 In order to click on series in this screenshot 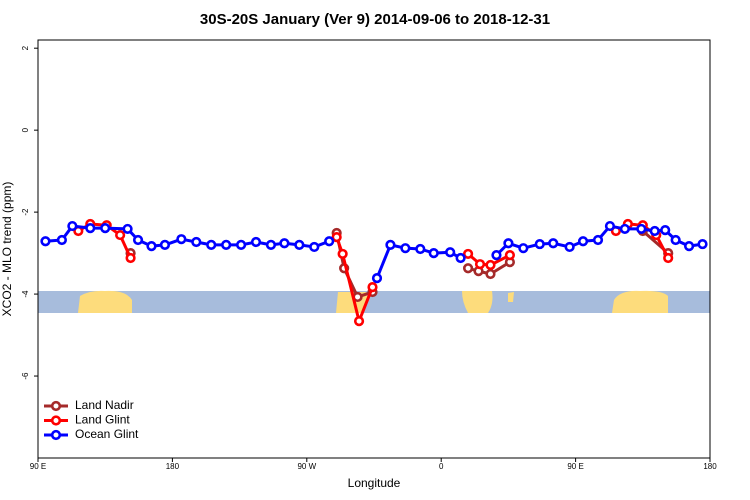, I will do `click(374, 252)`.